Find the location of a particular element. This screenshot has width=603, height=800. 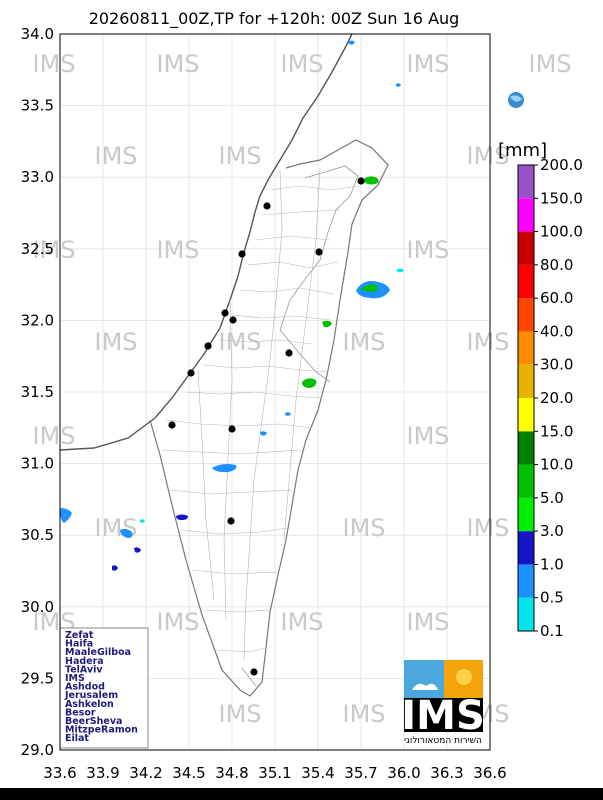

colorbar-tick-label: 20.0 is located at coordinates (556, 398).